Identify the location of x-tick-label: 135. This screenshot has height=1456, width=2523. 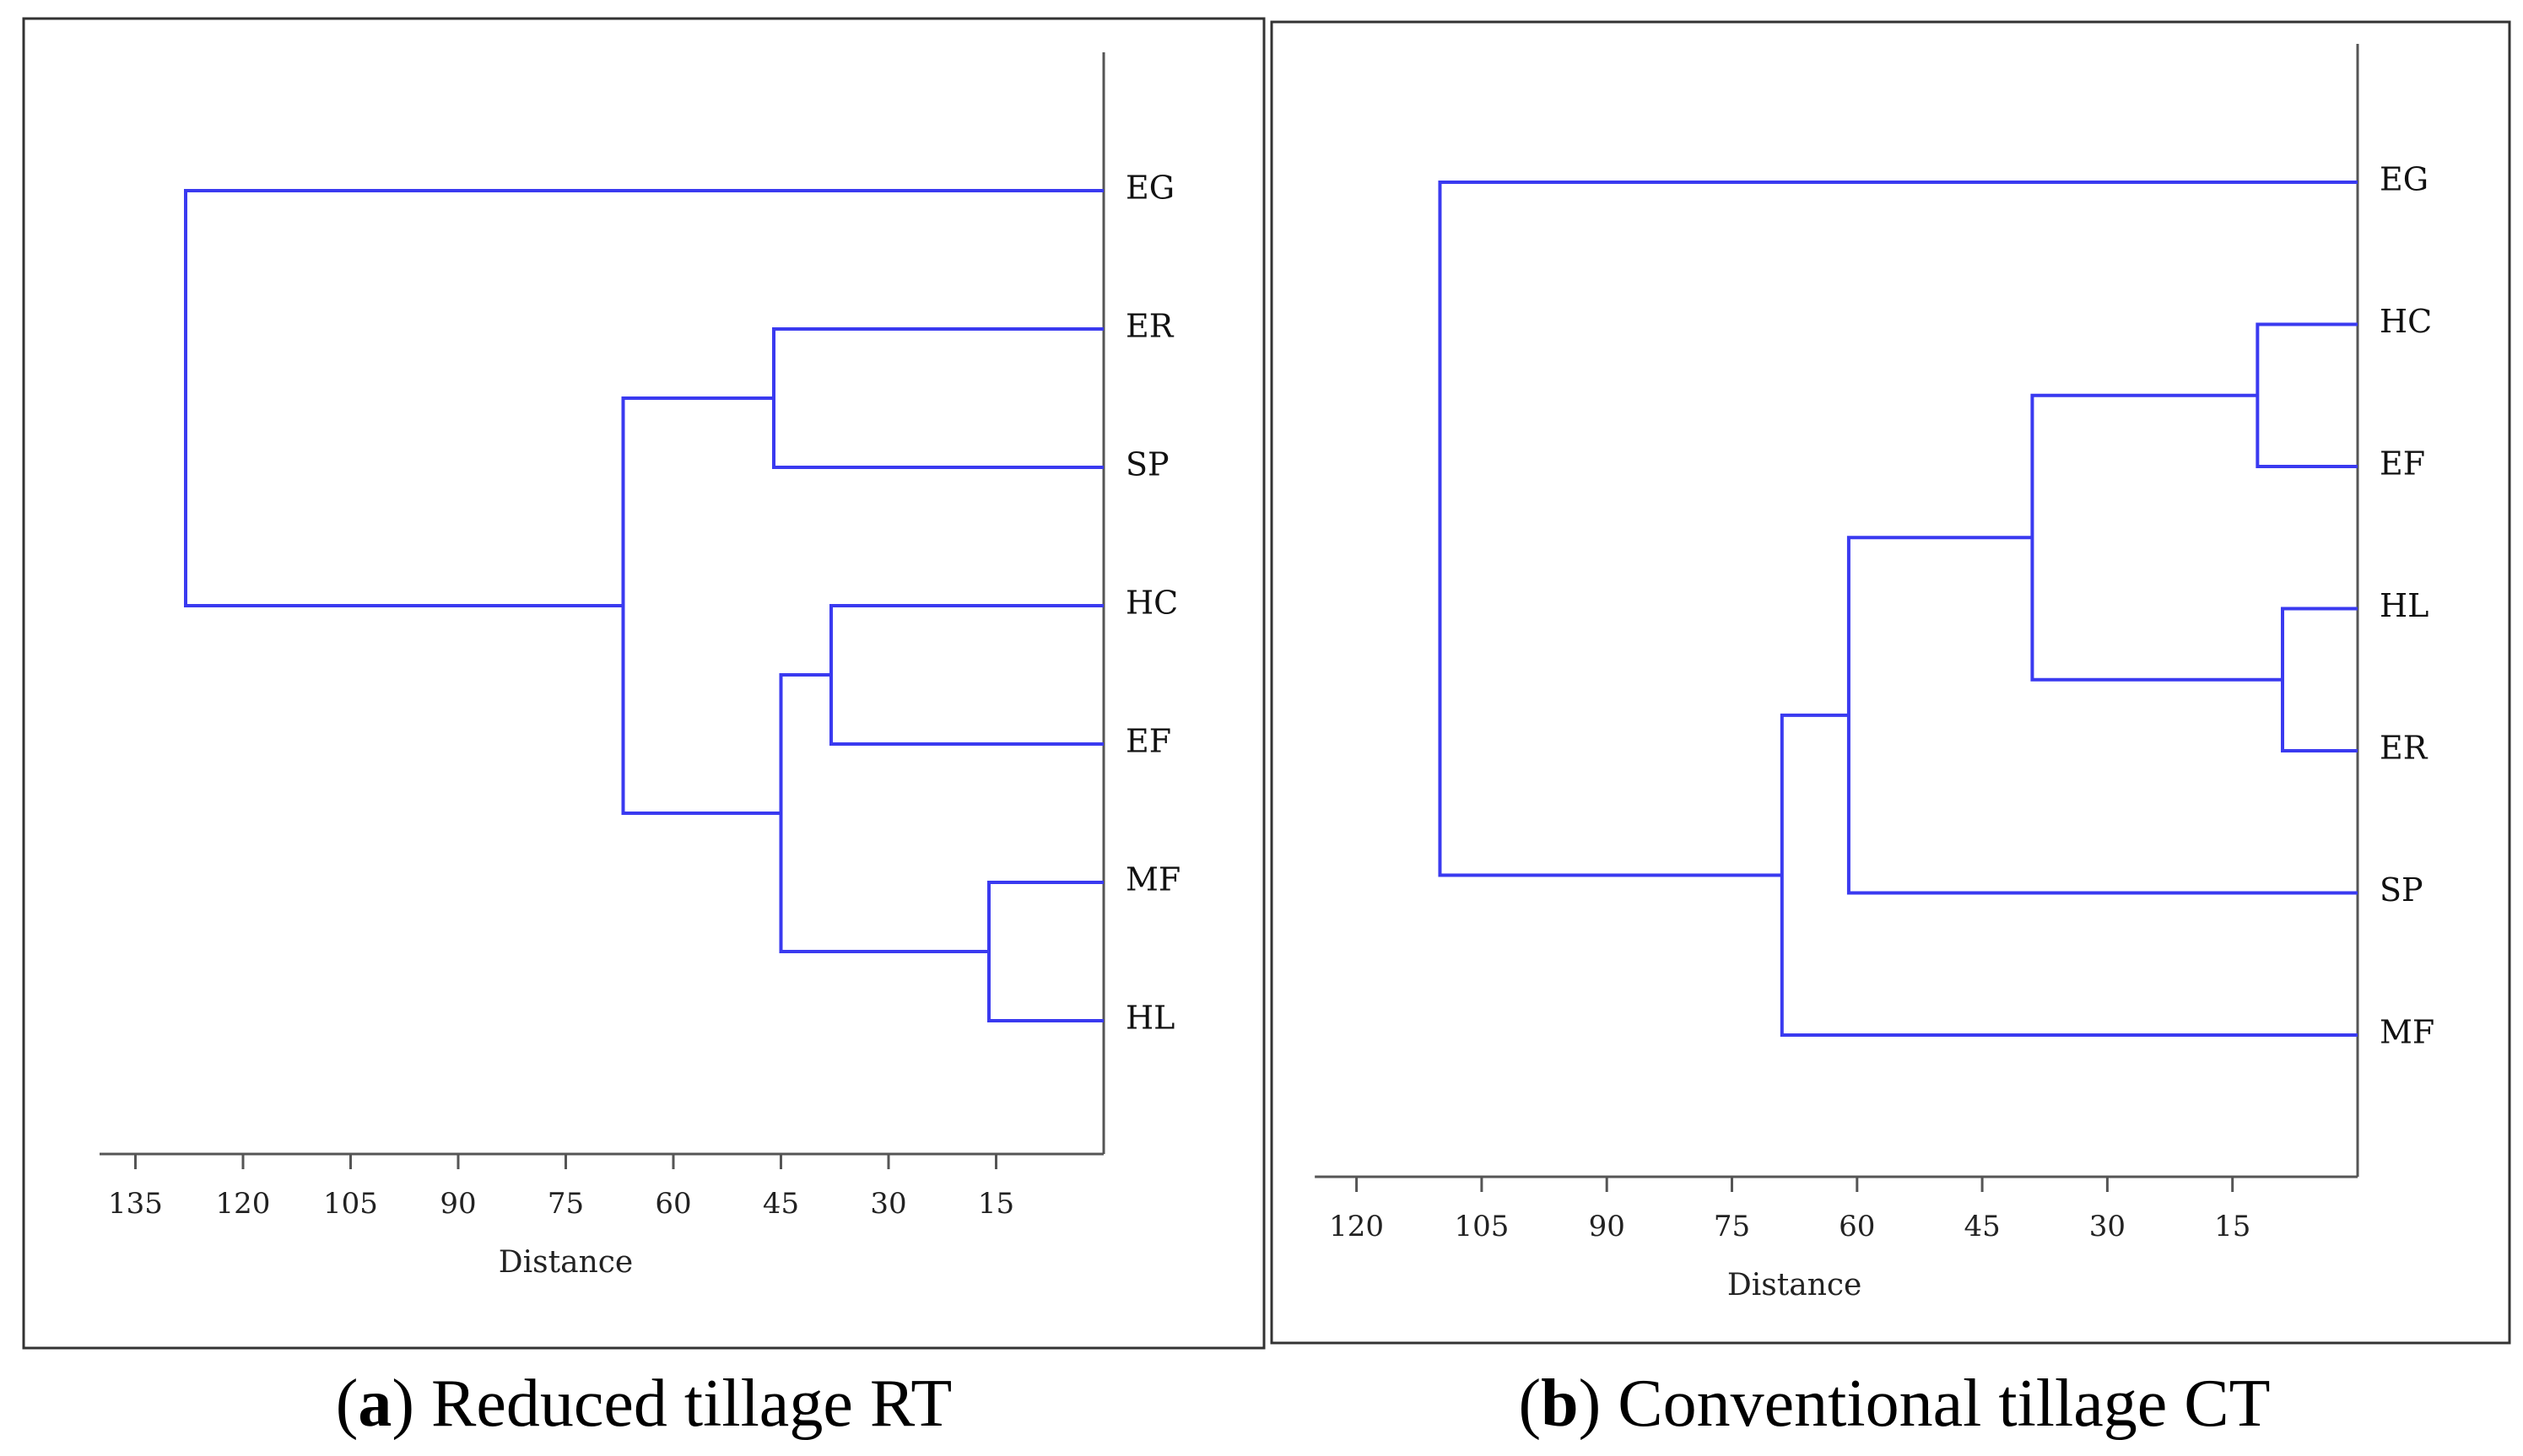
(135, 1204).